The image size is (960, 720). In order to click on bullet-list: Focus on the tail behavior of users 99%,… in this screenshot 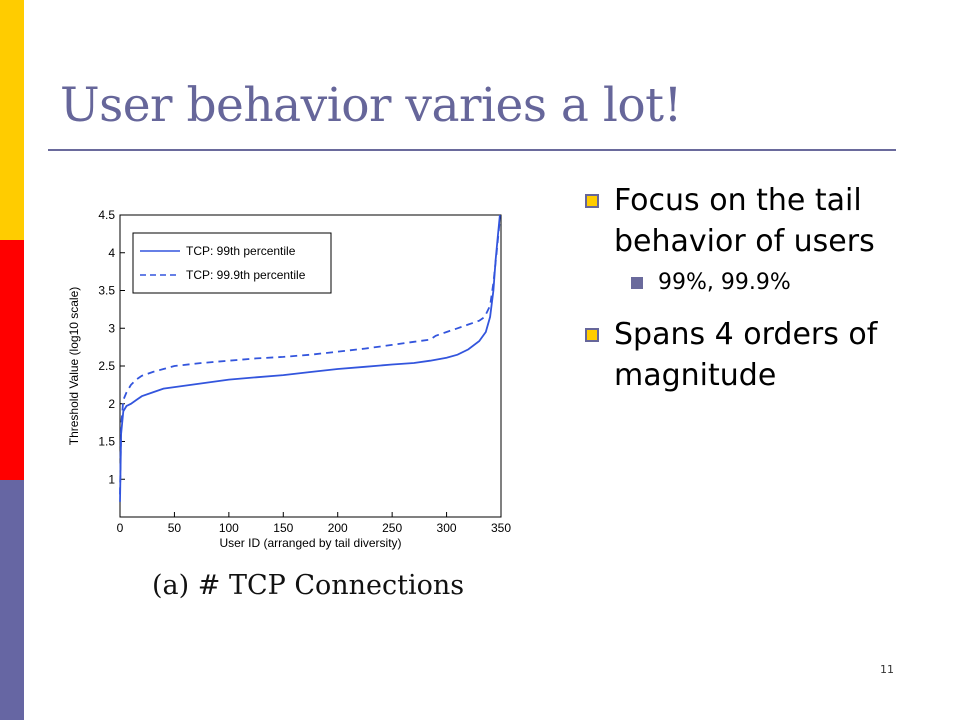, I will do `click(749, 291)`.